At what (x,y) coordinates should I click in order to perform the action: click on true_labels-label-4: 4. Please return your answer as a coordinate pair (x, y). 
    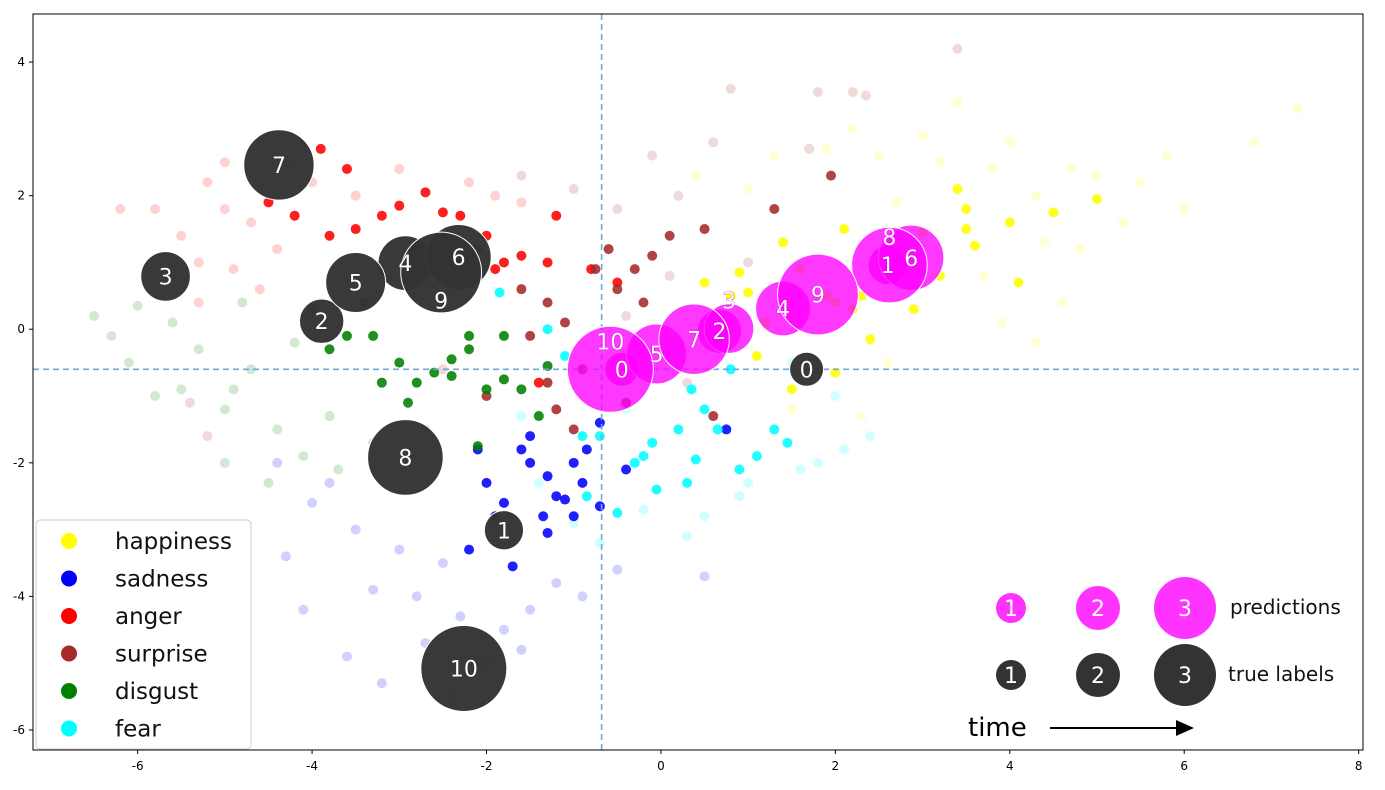
    Looking at the image, I should click on (405, 264).